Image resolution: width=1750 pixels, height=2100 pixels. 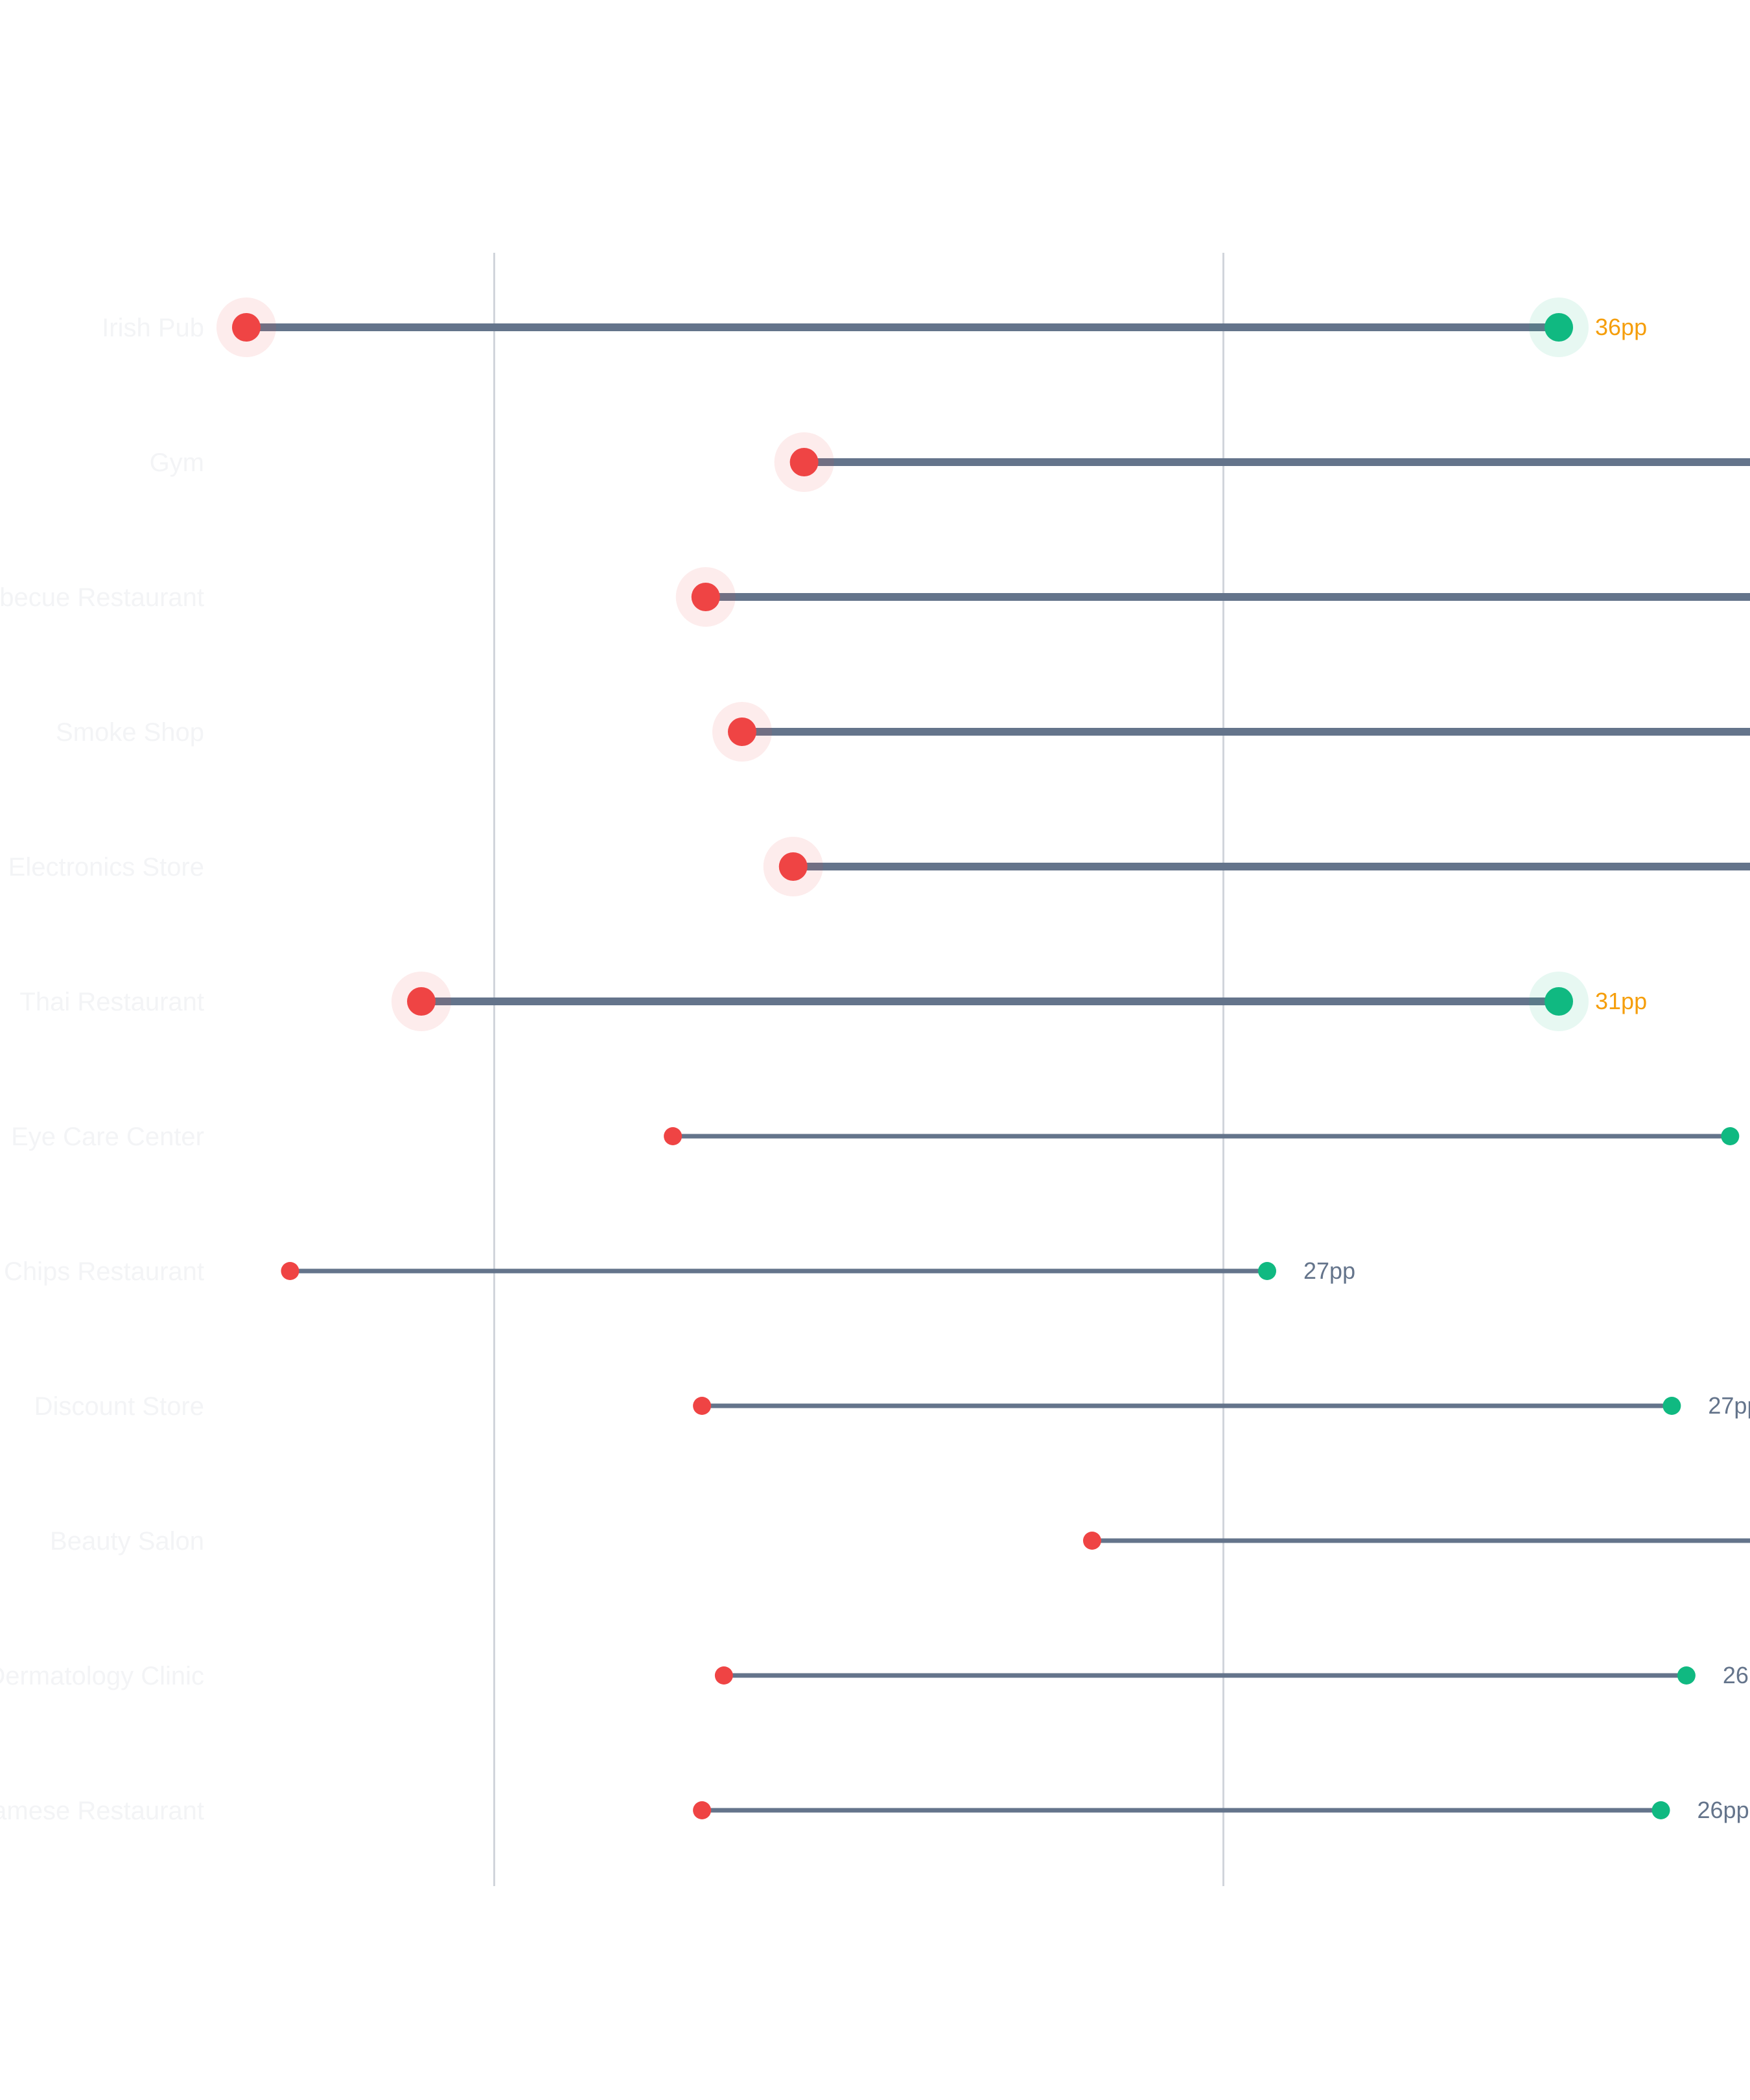 I want to click on category-label: Discount Store, so click(x=119, y=1406).